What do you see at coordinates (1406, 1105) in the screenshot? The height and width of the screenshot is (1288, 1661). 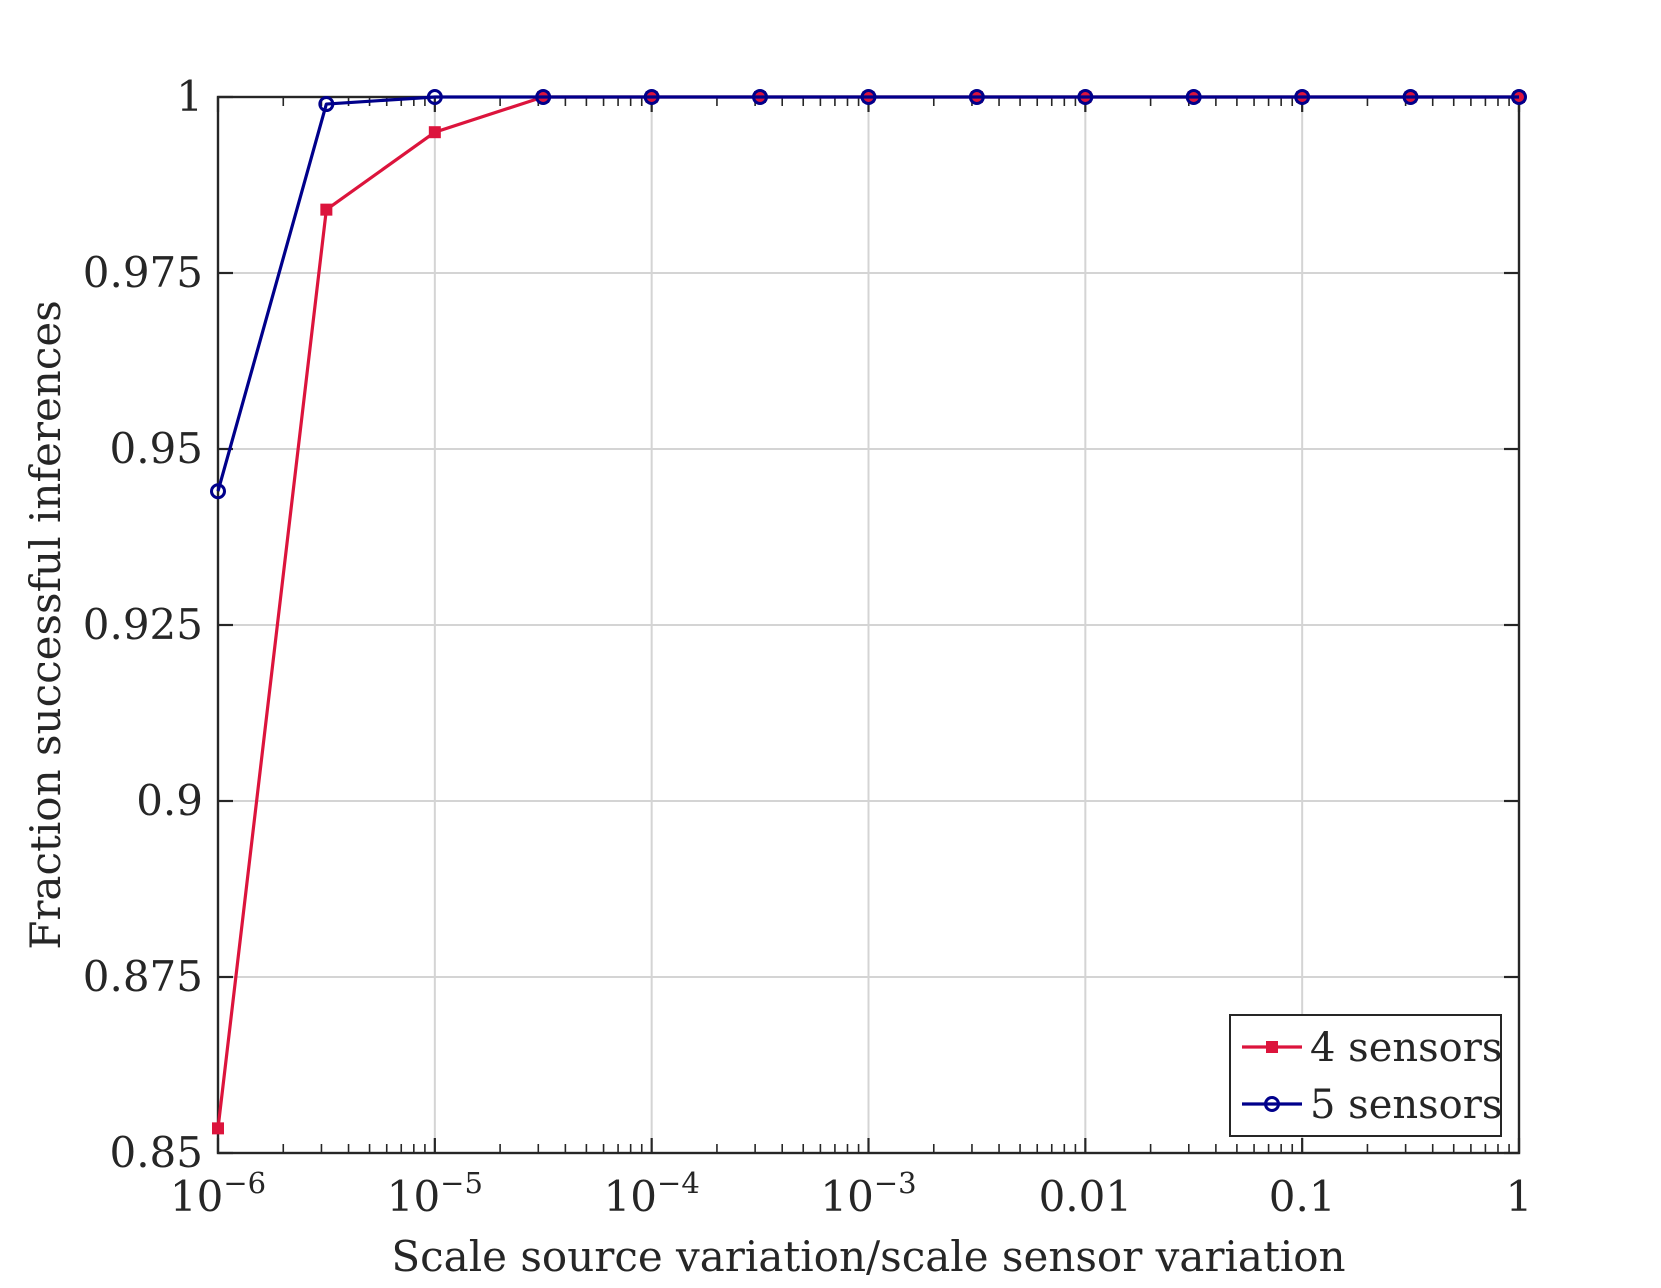 I see `legend-label: 5 sensors` at bounding box center [1406, 1105].